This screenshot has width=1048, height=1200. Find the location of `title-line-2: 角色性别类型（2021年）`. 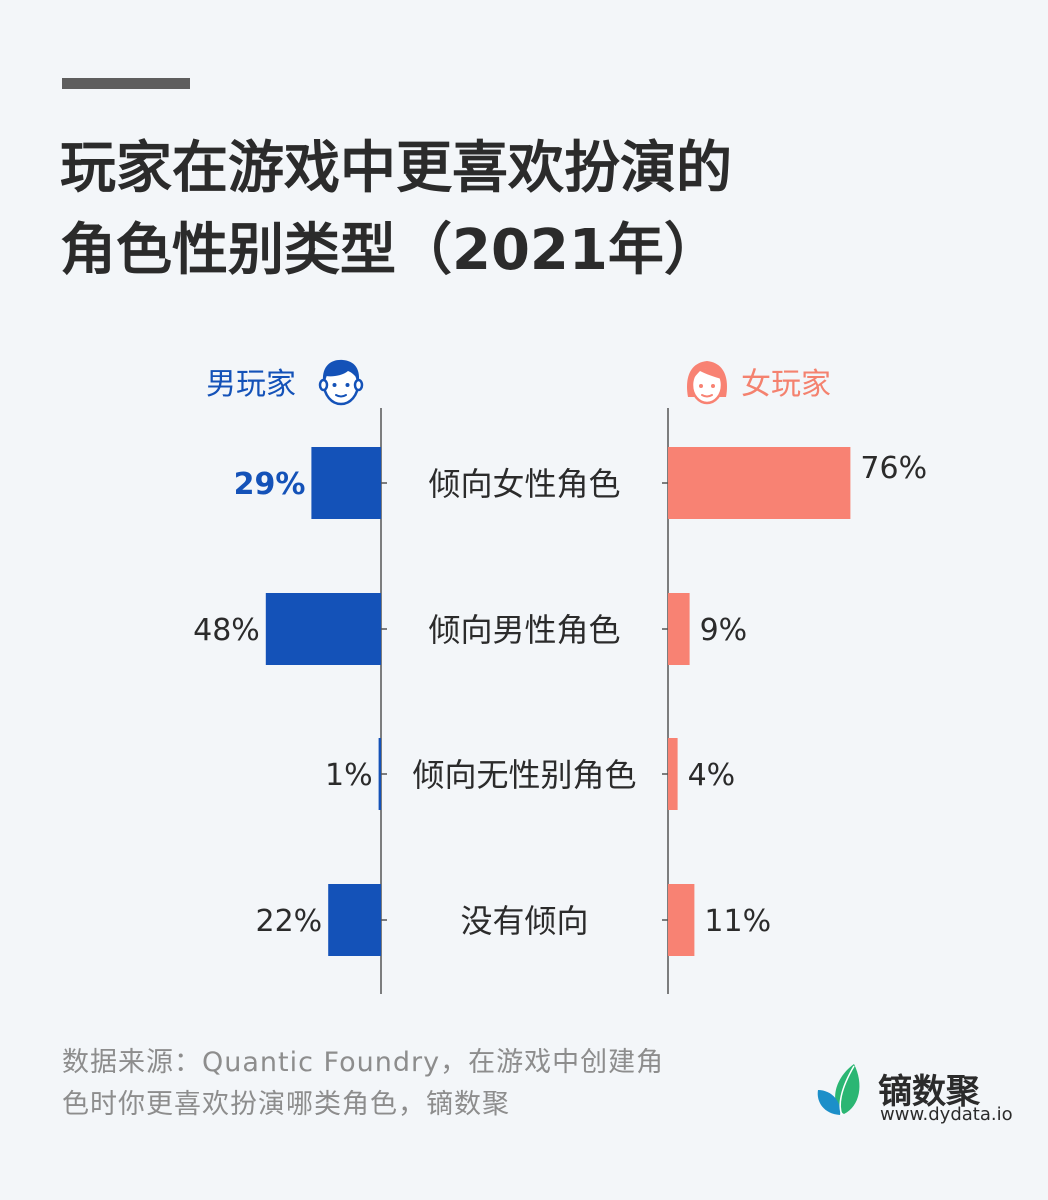

title-line-2: 角色性别类型（2021年） is located at coordinates (390, 250).